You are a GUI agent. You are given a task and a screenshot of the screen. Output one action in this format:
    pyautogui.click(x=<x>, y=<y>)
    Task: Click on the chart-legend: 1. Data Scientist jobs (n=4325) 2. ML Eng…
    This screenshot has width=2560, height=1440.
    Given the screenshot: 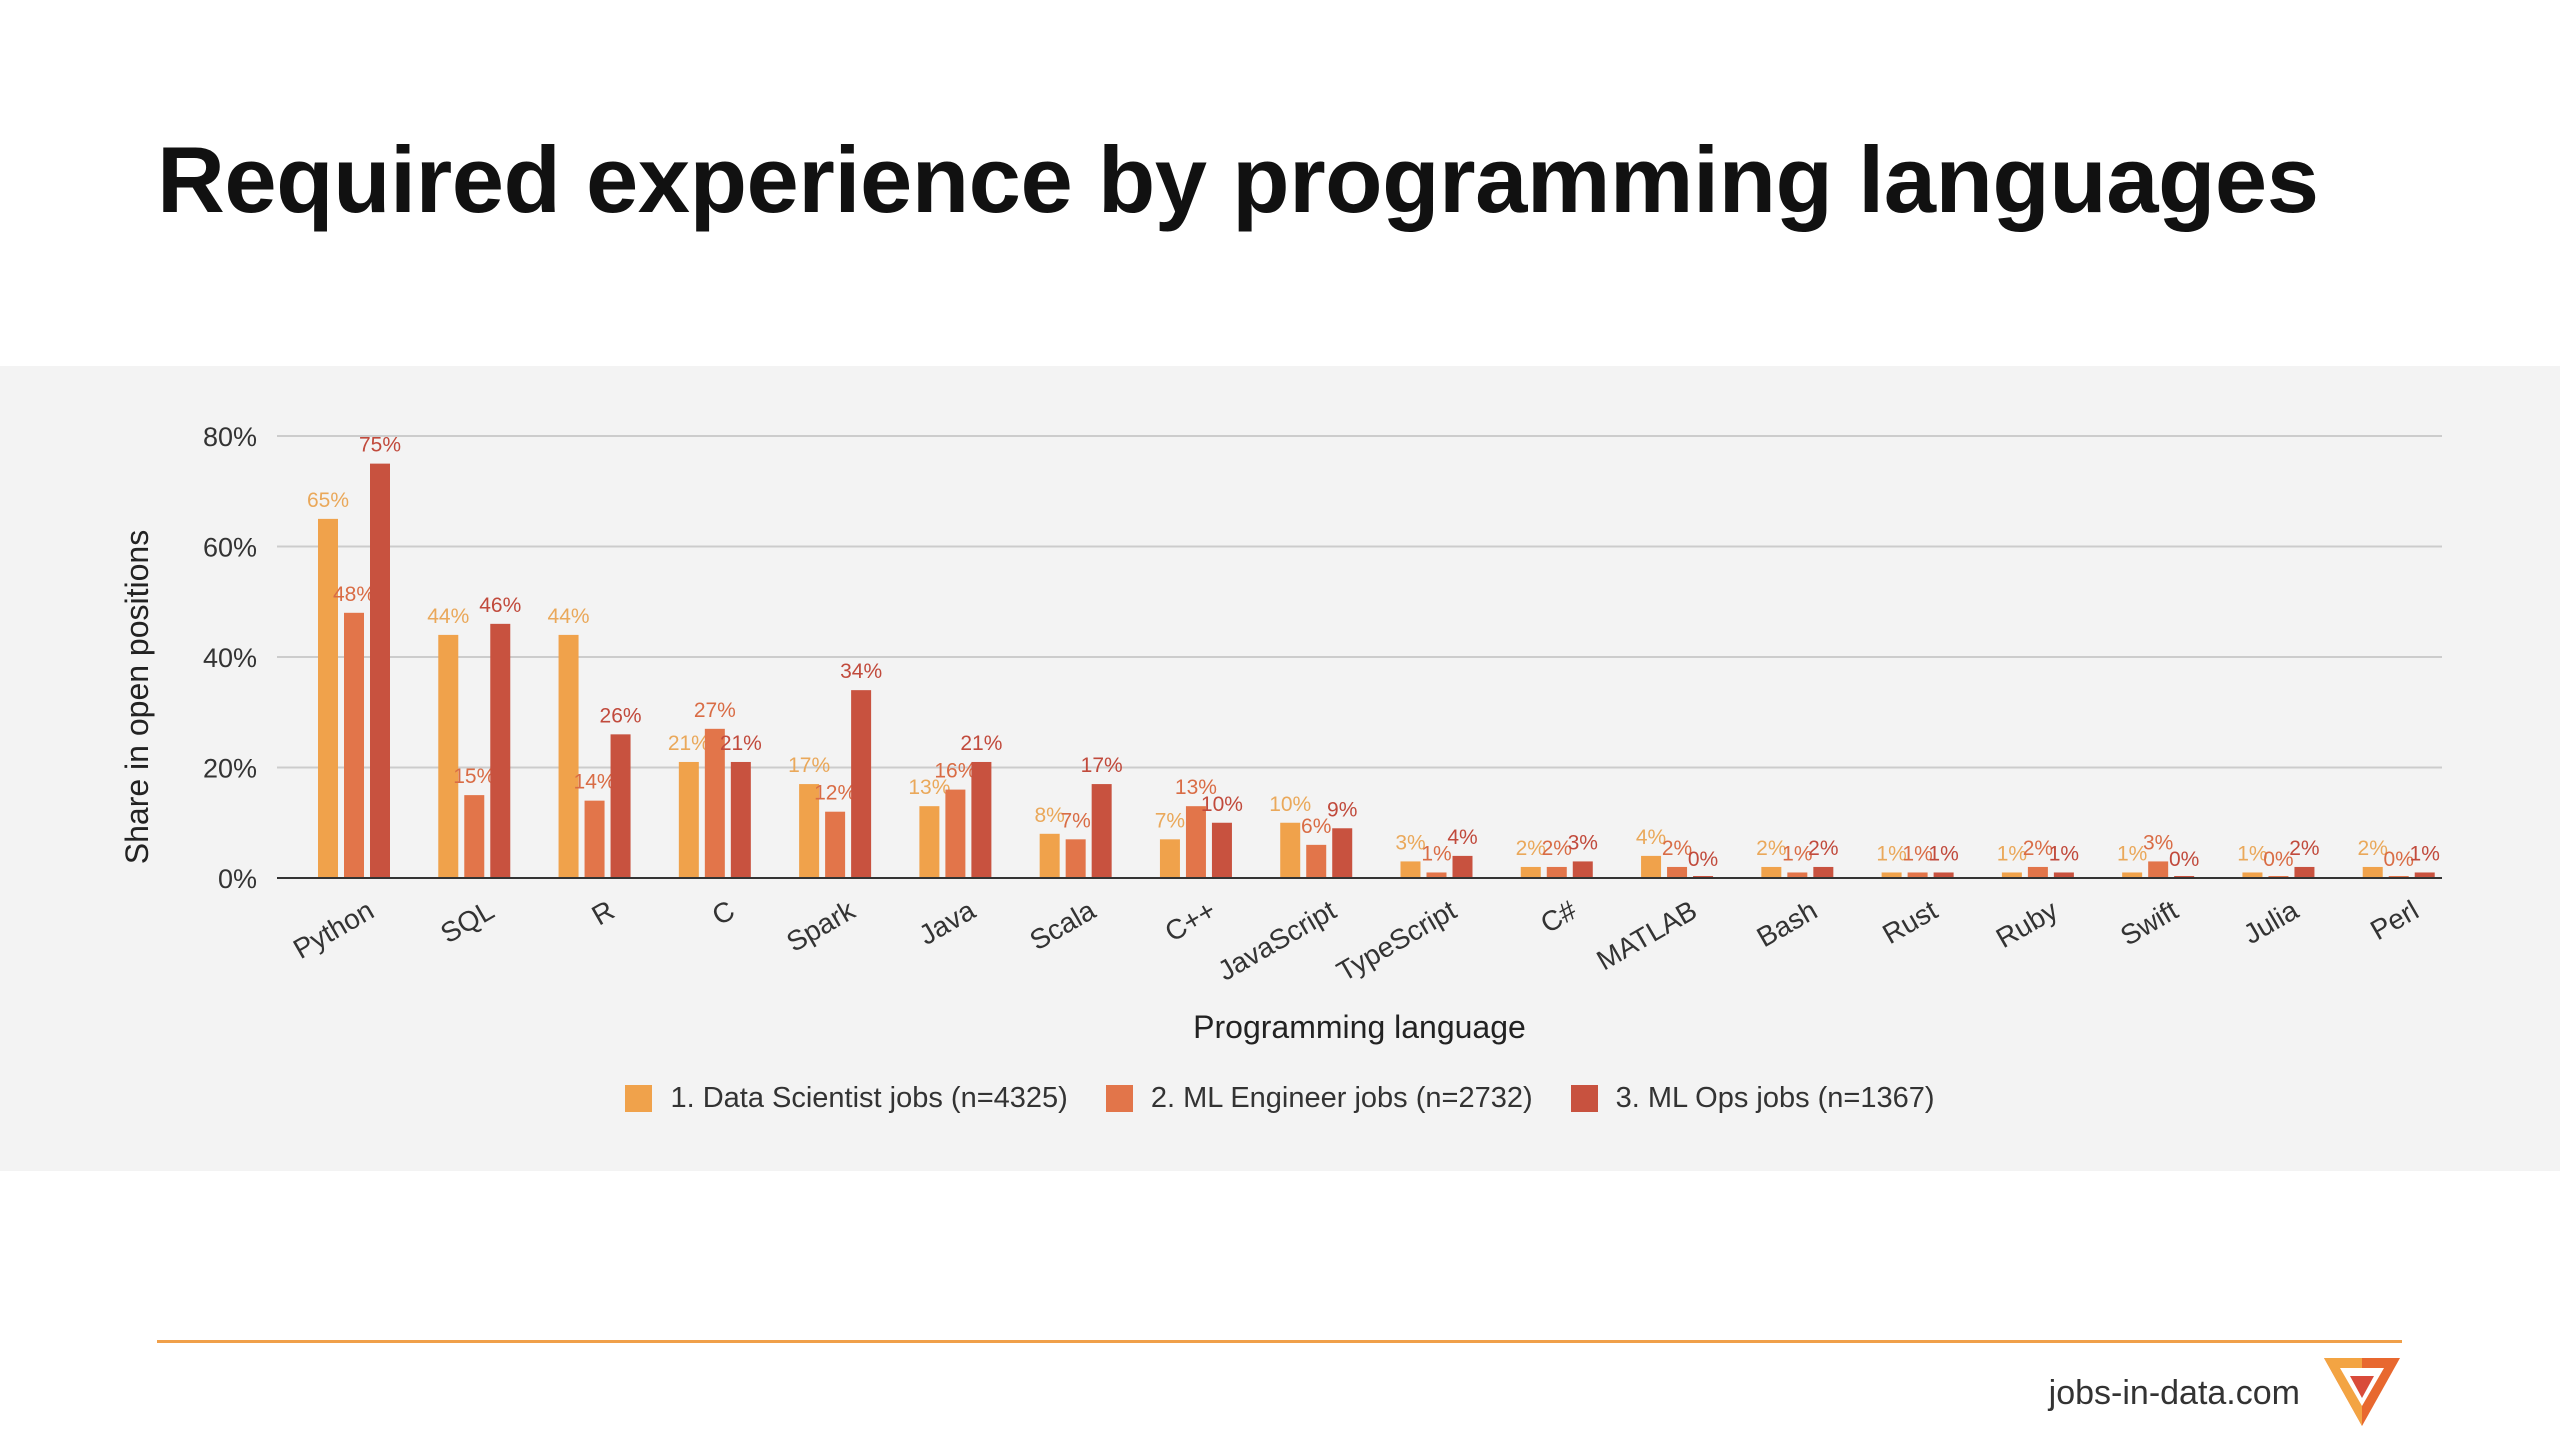 What is the action you would take?
    pyautogui.click(x=1280, y=1098)
    